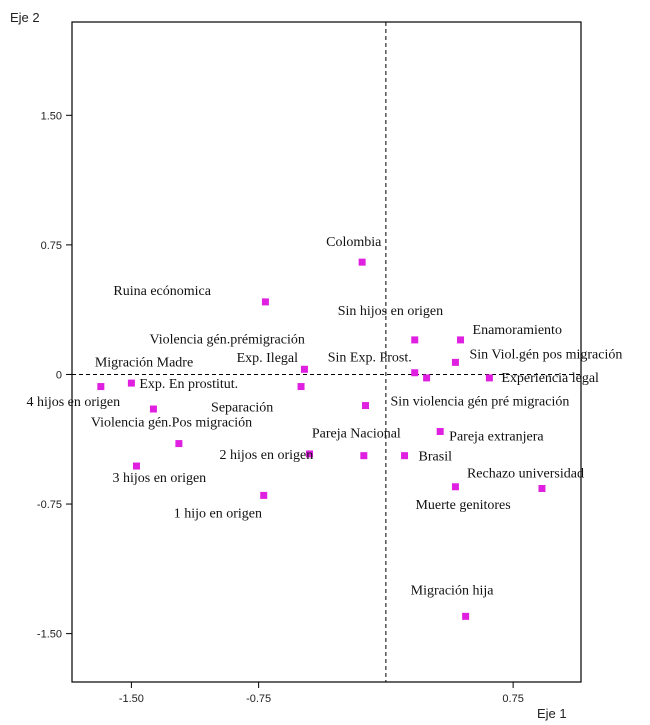  I want to click on point-exp-en-prostitut, so click(131, 383).